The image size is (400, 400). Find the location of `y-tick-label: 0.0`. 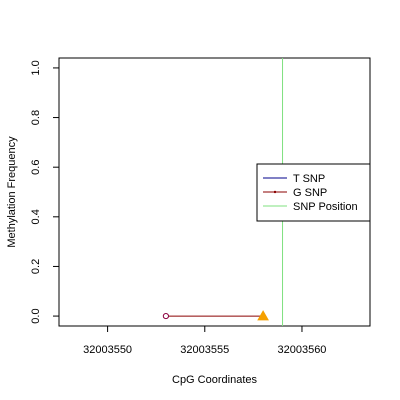

y-tick-label: 0.0 is located at coordinates (36, 315).